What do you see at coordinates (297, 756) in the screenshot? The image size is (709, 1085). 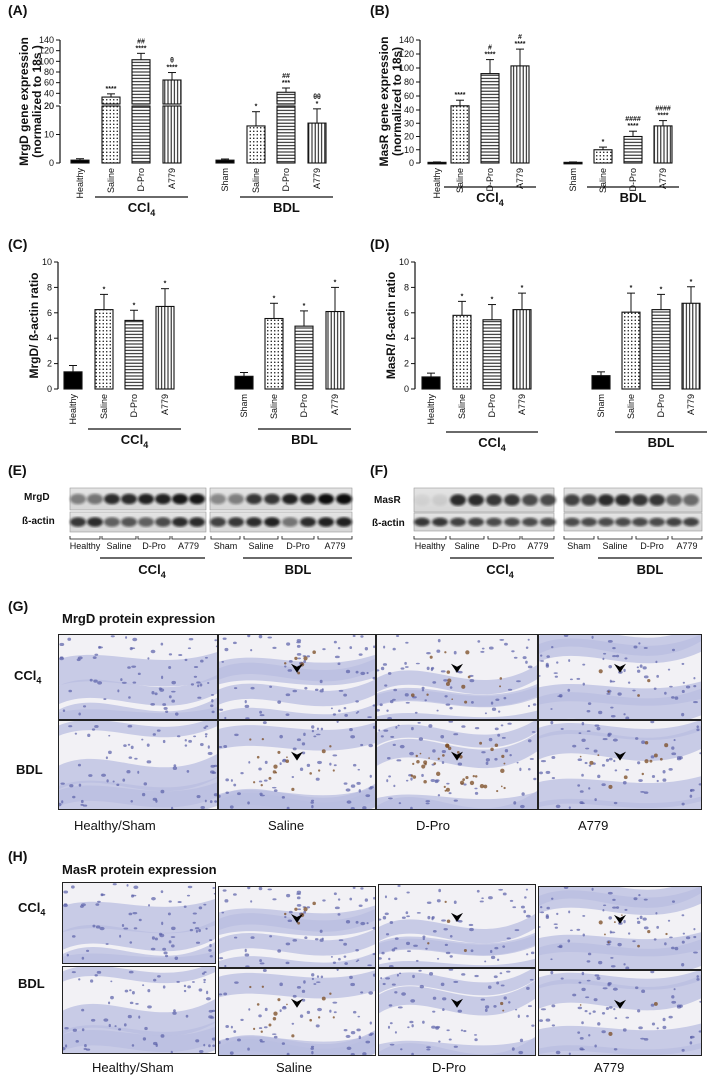 I see `arrowhead-icon` at bounding box center [297, 756].